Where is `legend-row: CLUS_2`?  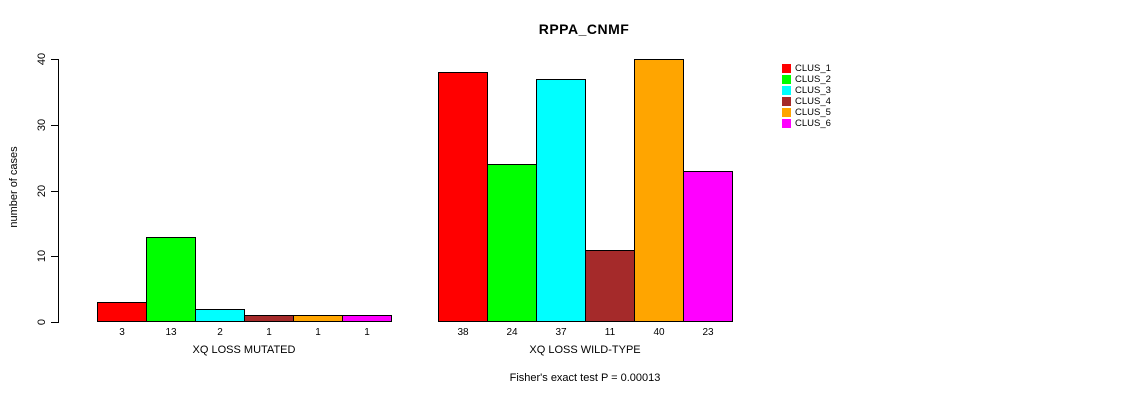
legend-row: CLUS_2 is located at coordinates (806, 79).